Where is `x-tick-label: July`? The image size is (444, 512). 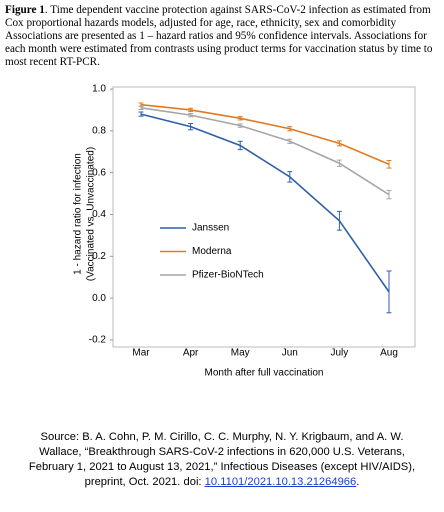 x-tick-label: July is located at coordinates (340, 353).